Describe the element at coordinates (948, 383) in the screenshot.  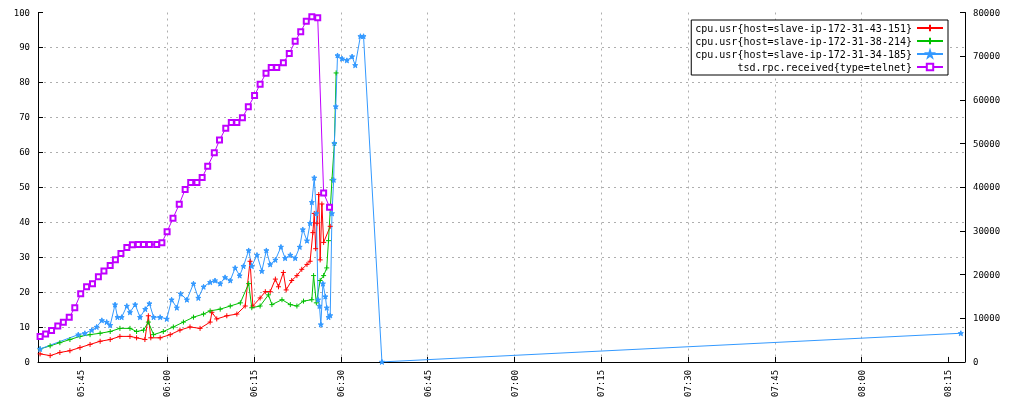
I see `x-tick-label: 08:15` at that location.